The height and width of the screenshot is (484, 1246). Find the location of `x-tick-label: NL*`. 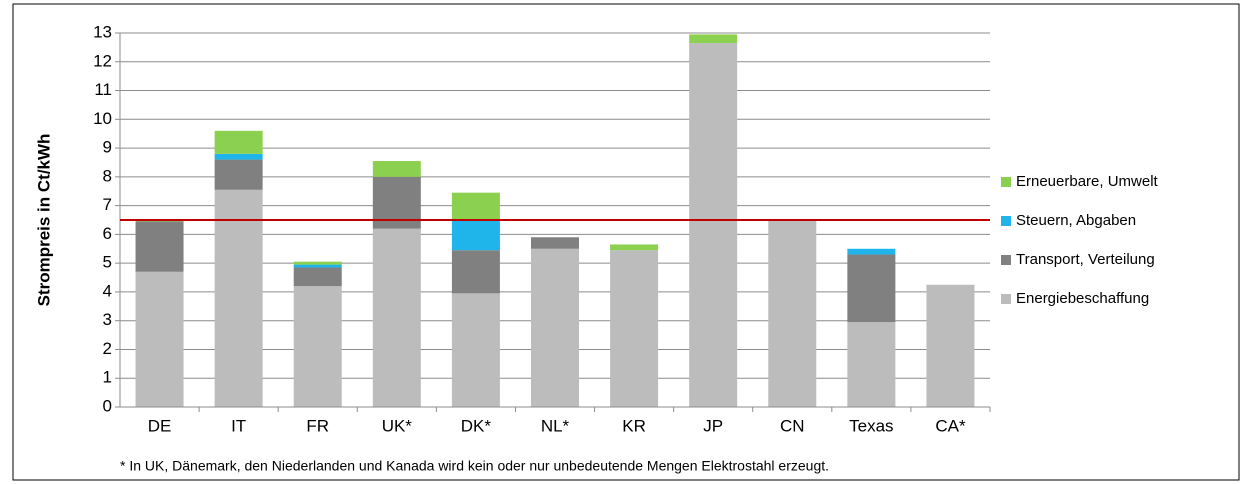

x-tick-label: NL* is located at coordinates (555, 425).